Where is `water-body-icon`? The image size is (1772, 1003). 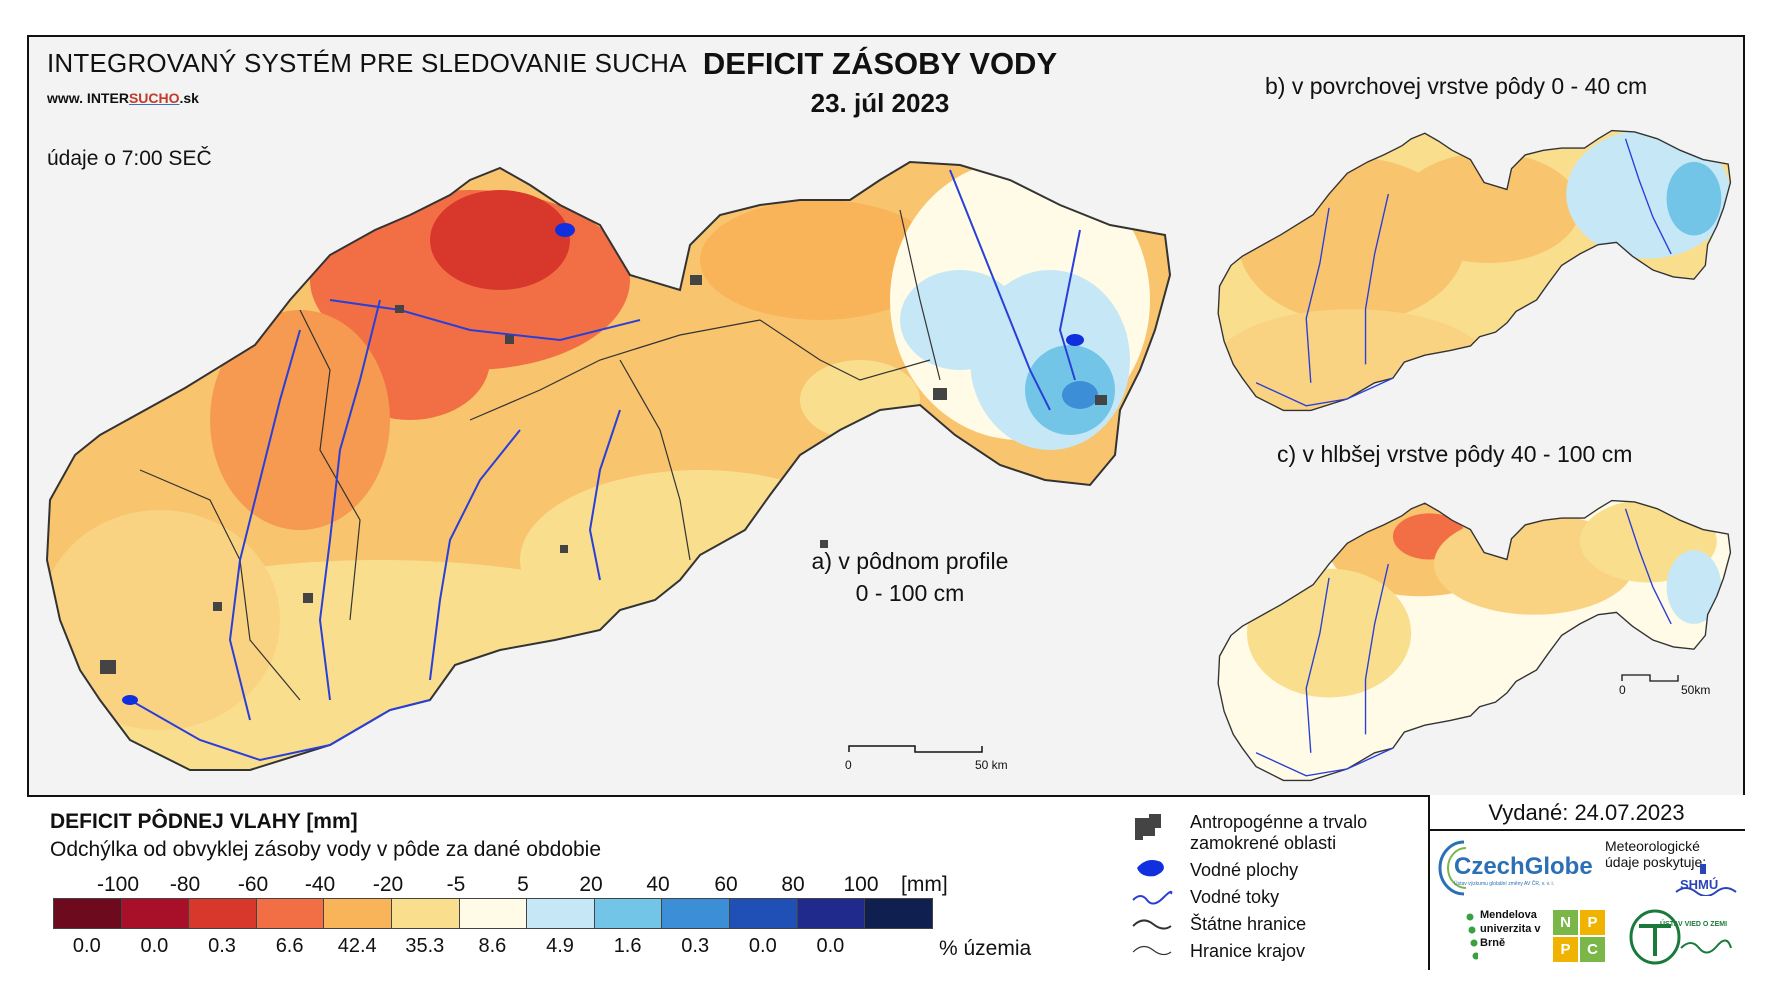 water-body-icon is located at coordinates (1150, 868).